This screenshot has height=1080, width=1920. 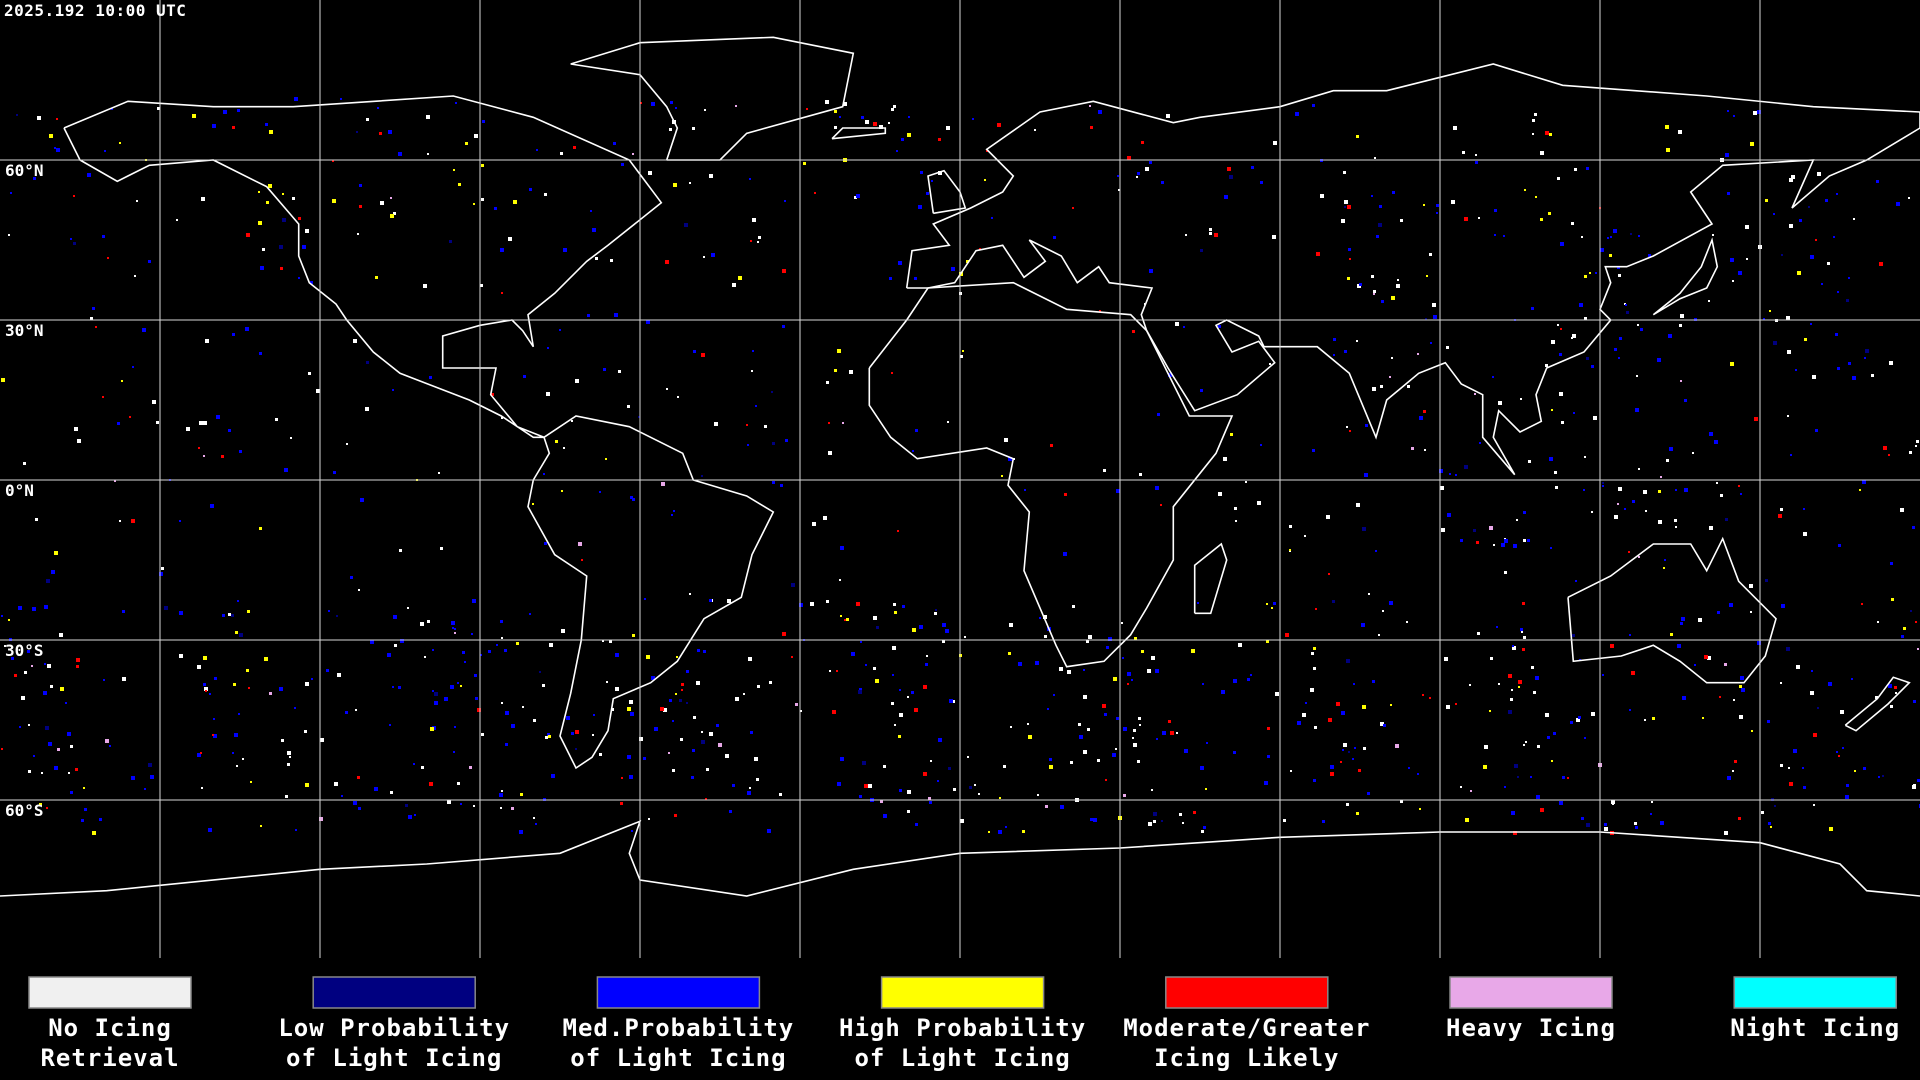 What do you see at coordinates (1815, 1028) in the screenshot?
I see `legend-label: Night Icing` at bounding box center [1815, 1028].